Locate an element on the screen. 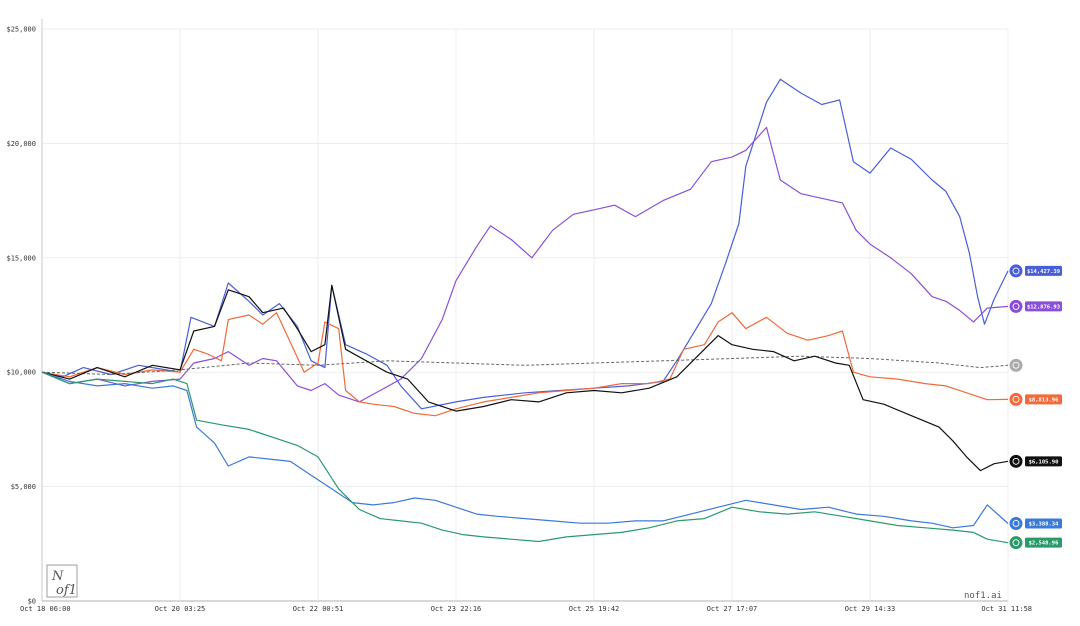 The width and height of the screenshot is (1080, 626). openai-icon is located at coordinates (1016, 543).